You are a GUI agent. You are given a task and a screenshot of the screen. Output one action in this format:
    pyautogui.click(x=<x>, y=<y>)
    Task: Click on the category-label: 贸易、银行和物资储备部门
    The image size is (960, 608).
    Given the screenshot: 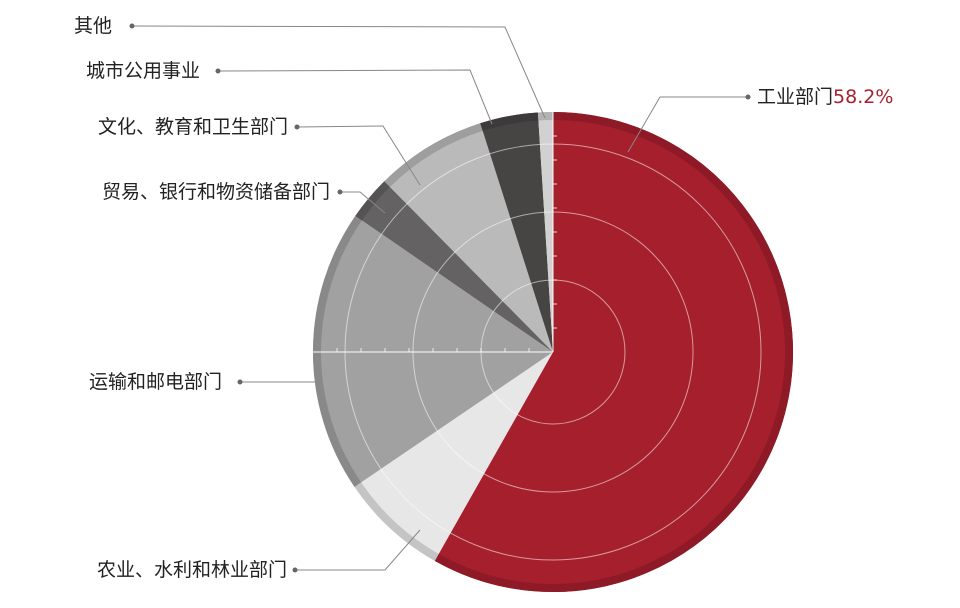 What is the action you would take?
    pyautogui.click(x=216, y=192)
    